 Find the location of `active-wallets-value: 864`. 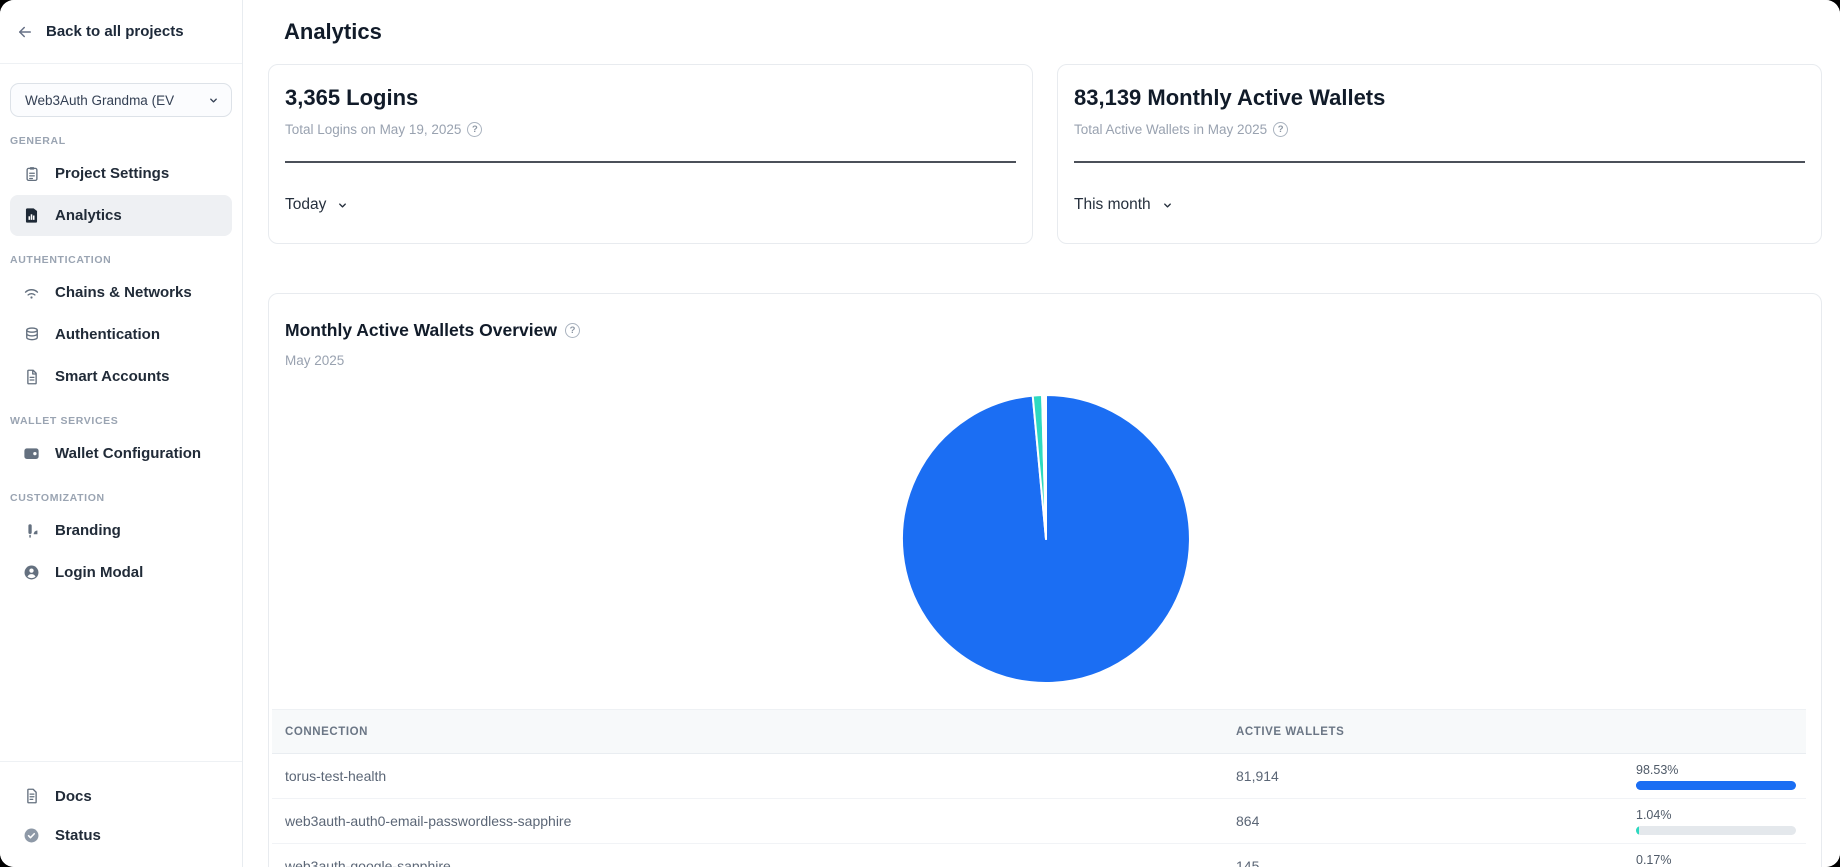

active-wallets-value: 864 is located at coordinates (1248, 821).